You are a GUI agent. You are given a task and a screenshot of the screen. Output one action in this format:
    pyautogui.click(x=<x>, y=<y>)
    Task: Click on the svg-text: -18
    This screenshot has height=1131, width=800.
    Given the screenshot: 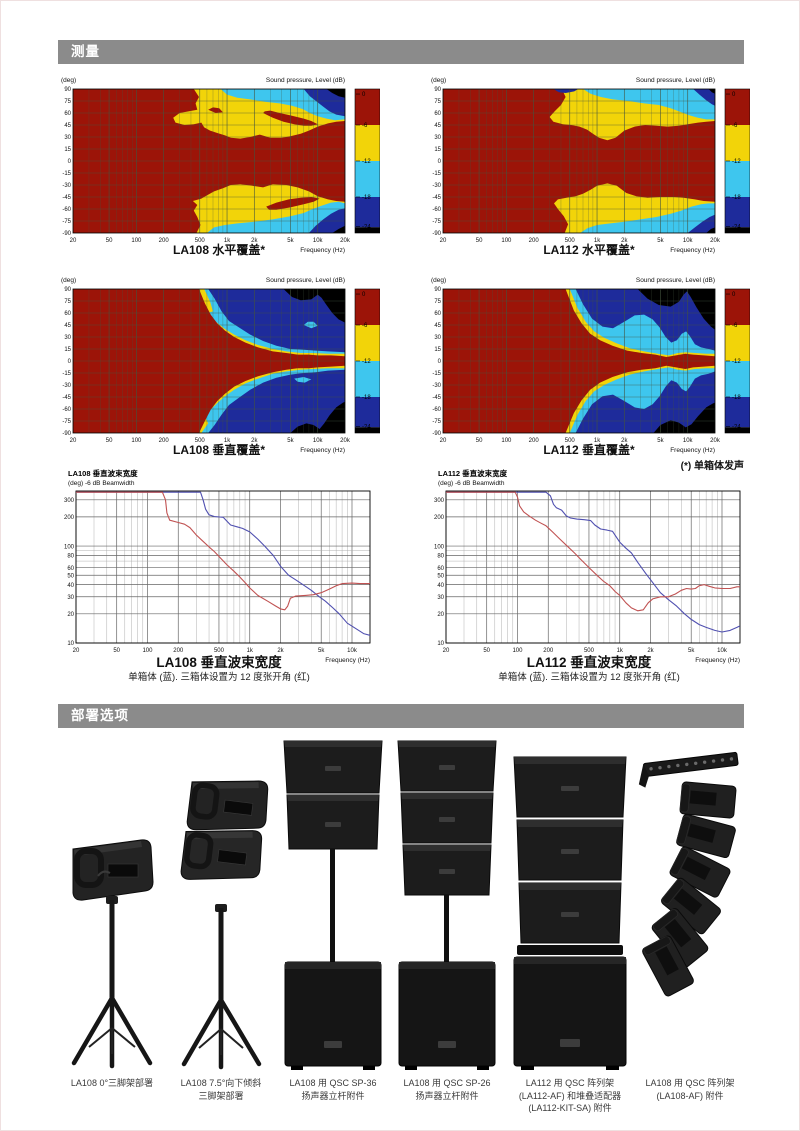 What is the action you would take?
    pyautogui.click(x=736, y=398)
    